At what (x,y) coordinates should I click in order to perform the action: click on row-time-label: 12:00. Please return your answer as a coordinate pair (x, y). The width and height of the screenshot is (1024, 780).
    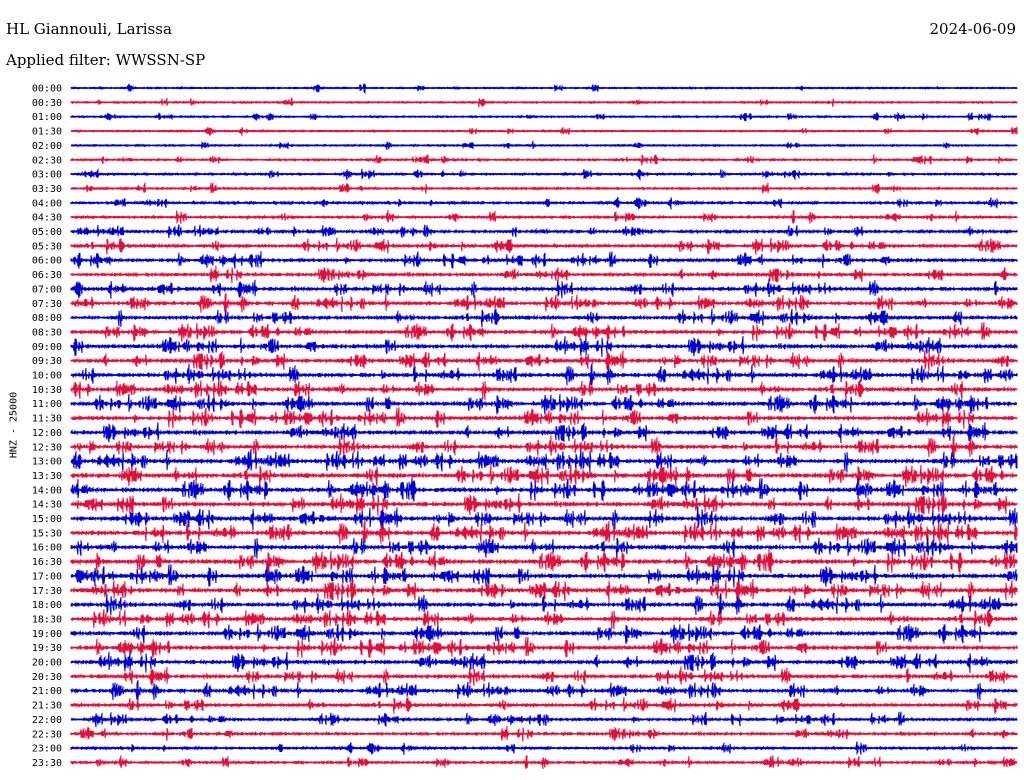
    Looking at the image, I should click on (47, 433).